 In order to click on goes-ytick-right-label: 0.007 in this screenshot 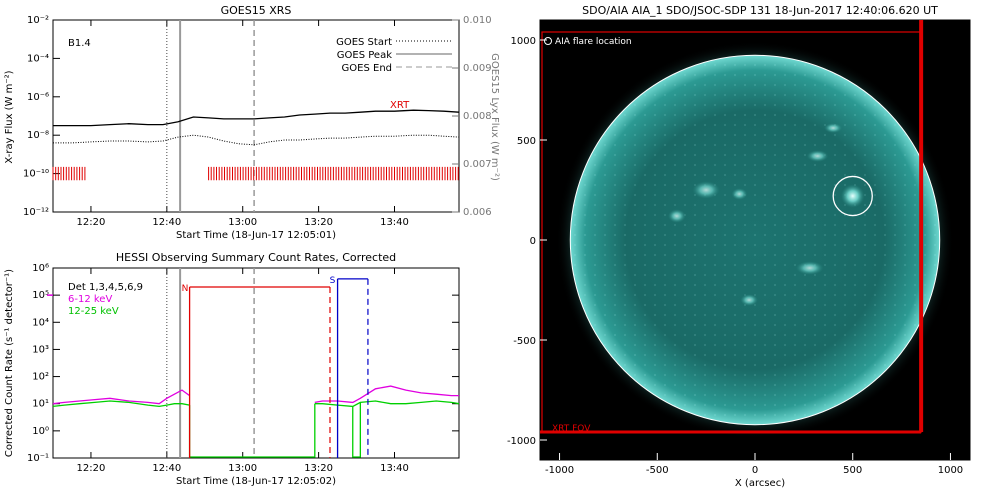, I will do `click(477, 164)`.